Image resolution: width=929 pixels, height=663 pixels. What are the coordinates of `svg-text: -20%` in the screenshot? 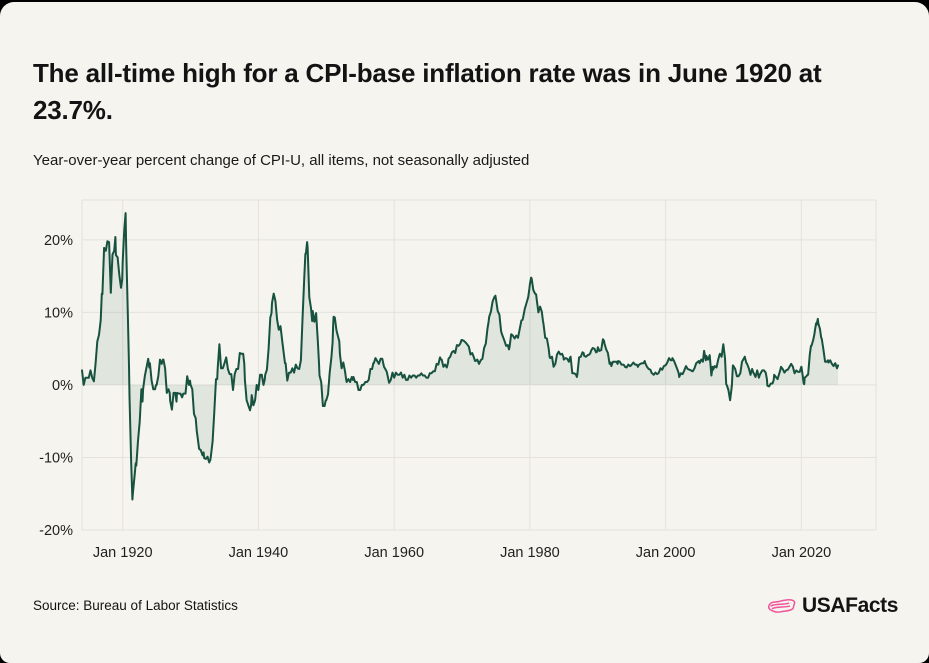 It's located at (56, 531).